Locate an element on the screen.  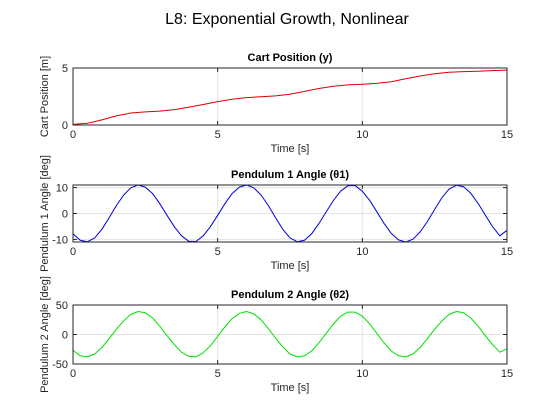
y-tick-label: 50 is located at coordinates (62, 306).